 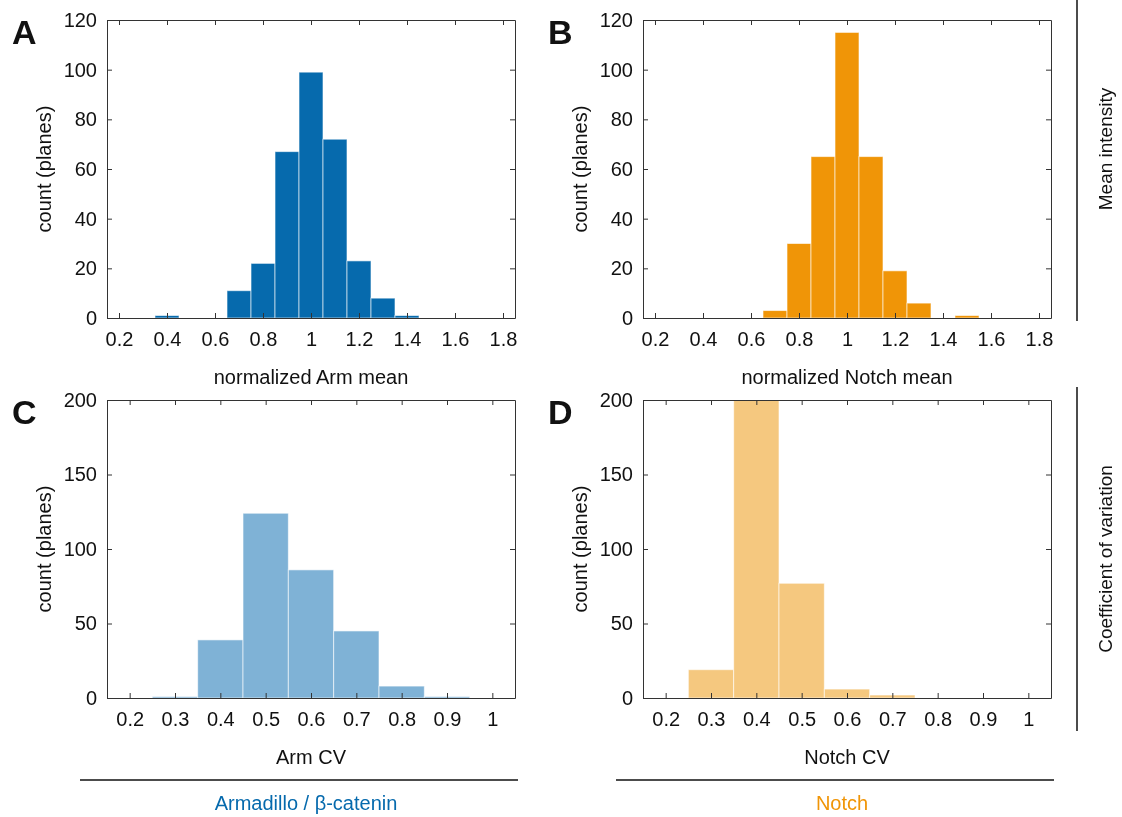 What do you see at coordinates (311, 377) in the screenshot?
I see `x-axis-title: normalized Arm mean` at bounding box center [311, 377].